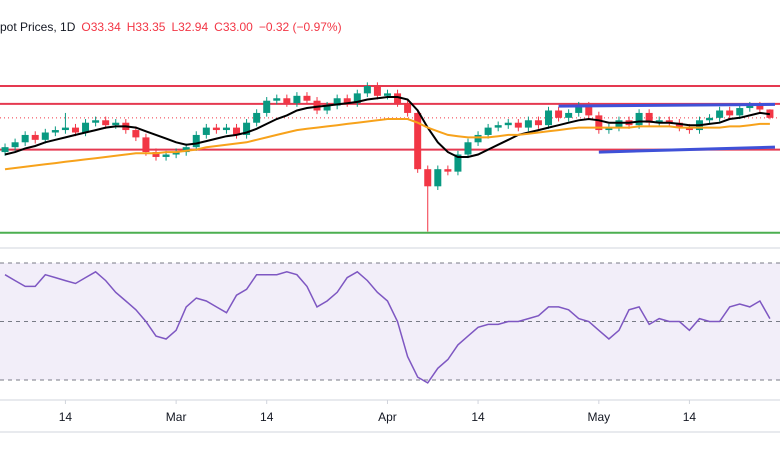 The image size is (780, 470). I want to click on header-value: C33.00, so click(233, 27).